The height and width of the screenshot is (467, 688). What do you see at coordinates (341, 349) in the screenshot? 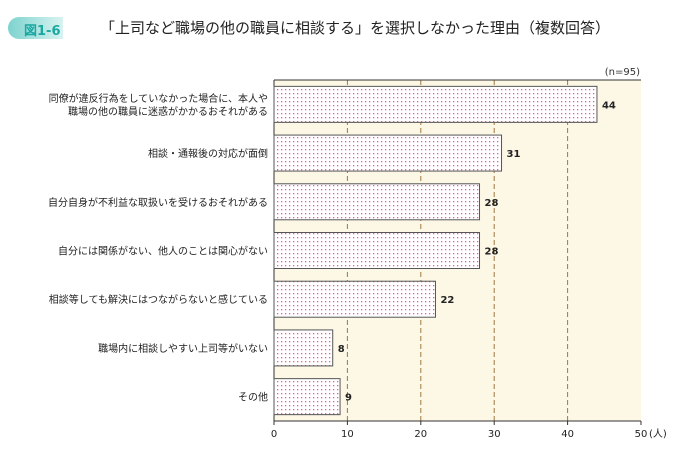
I see `data-label: 8` at bounding box center [341, 349].